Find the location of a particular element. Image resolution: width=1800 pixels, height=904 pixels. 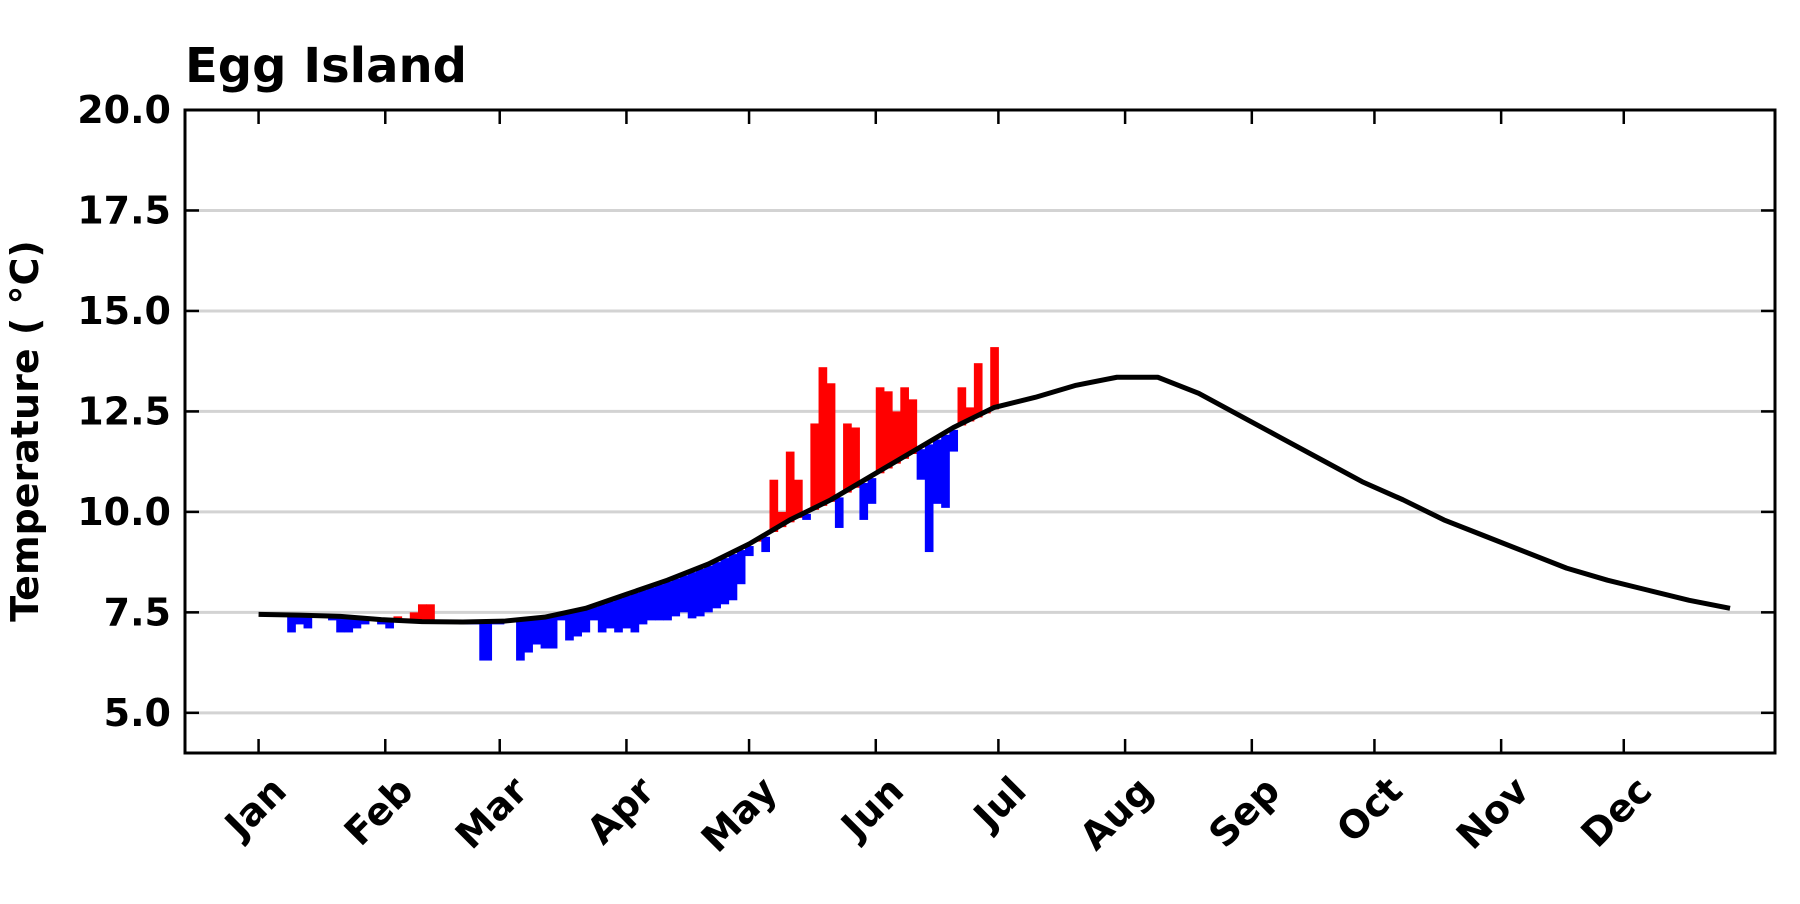

x-tick-label: Jul is located at coordinates (999, 804).